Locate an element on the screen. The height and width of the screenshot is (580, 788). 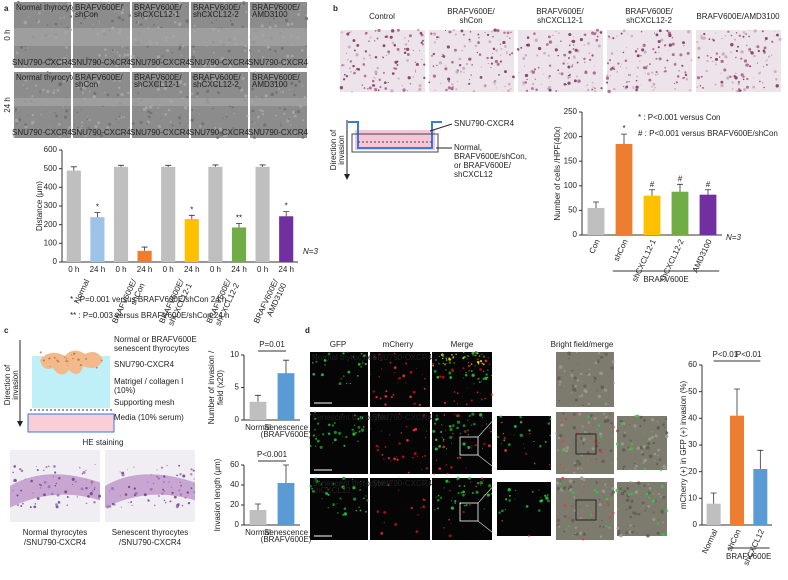
image-label: SNU790-CXCR4 is located at coordinates (101, 62).